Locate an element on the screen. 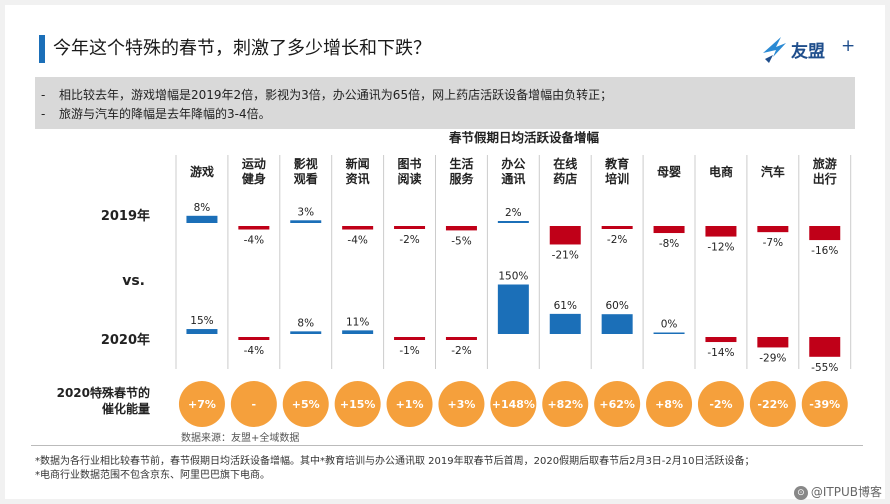 The height and width of the screenshot is (504, 890). logo: 友盟 + is located at coordinates (814, 49).